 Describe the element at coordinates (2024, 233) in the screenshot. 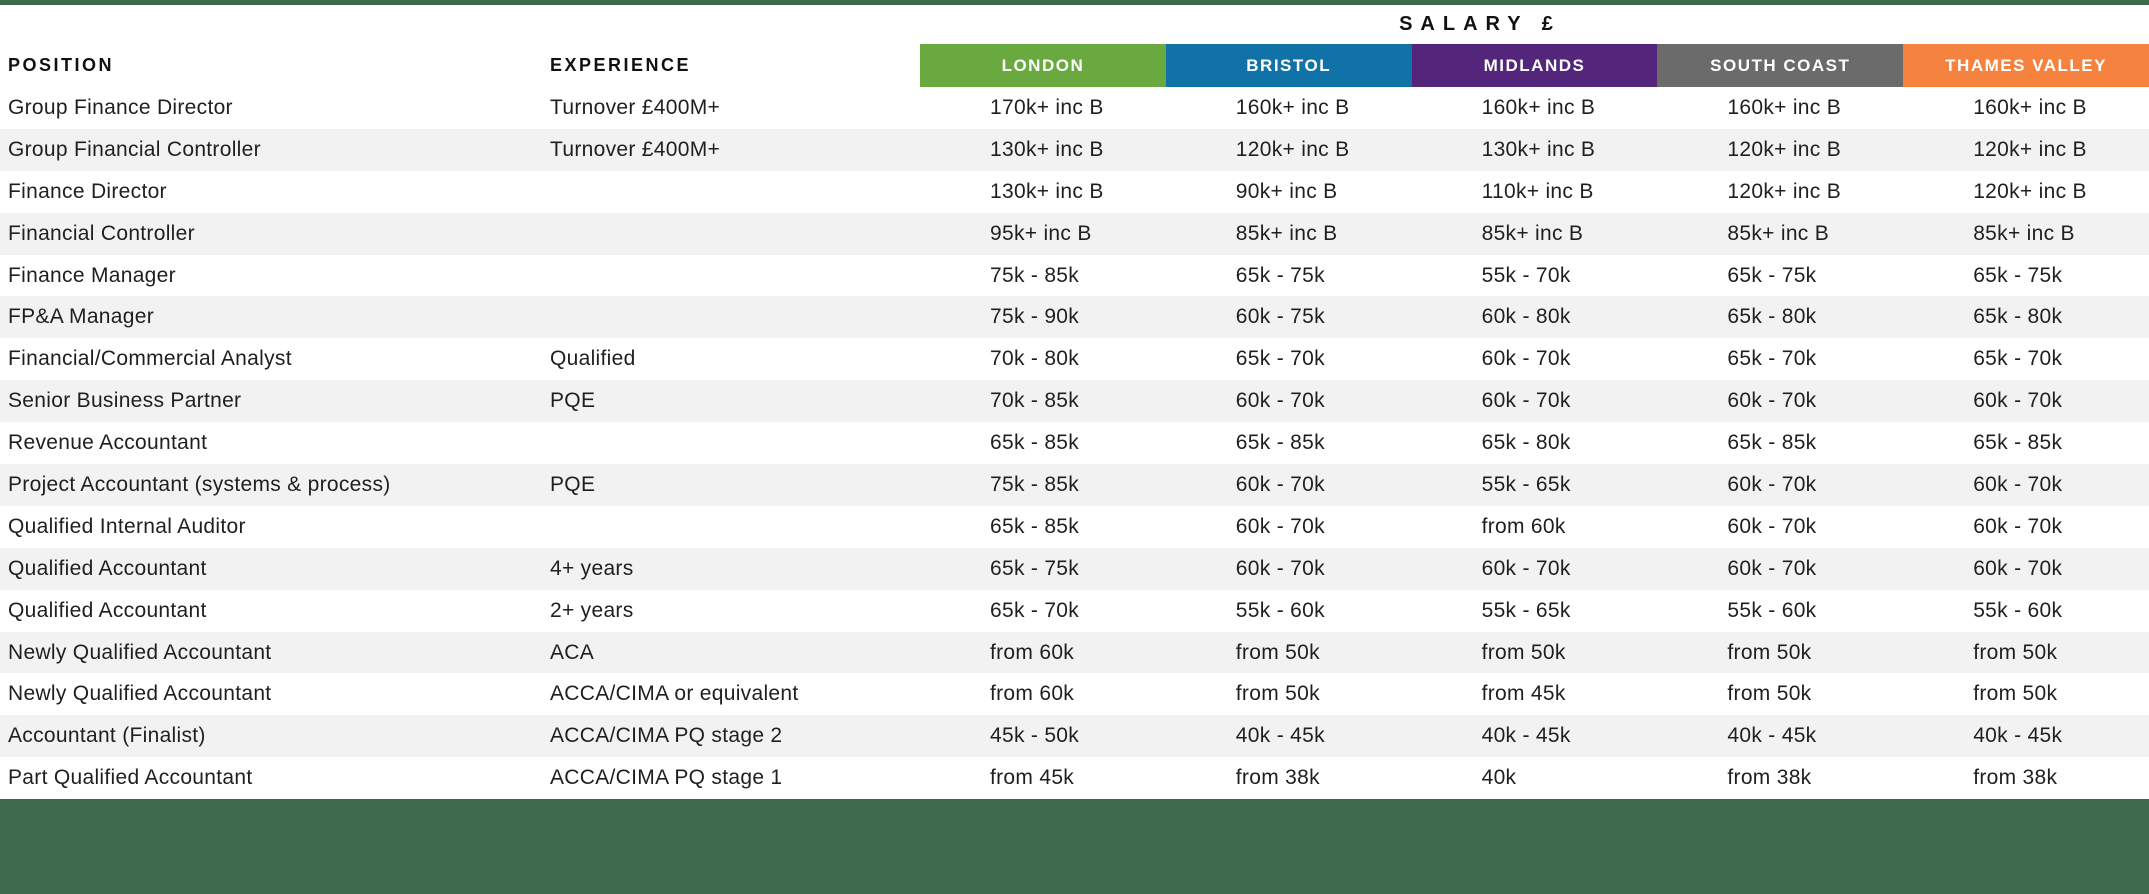

I see `salary-cell-thames-valley: 85k+ inc B` at that location.